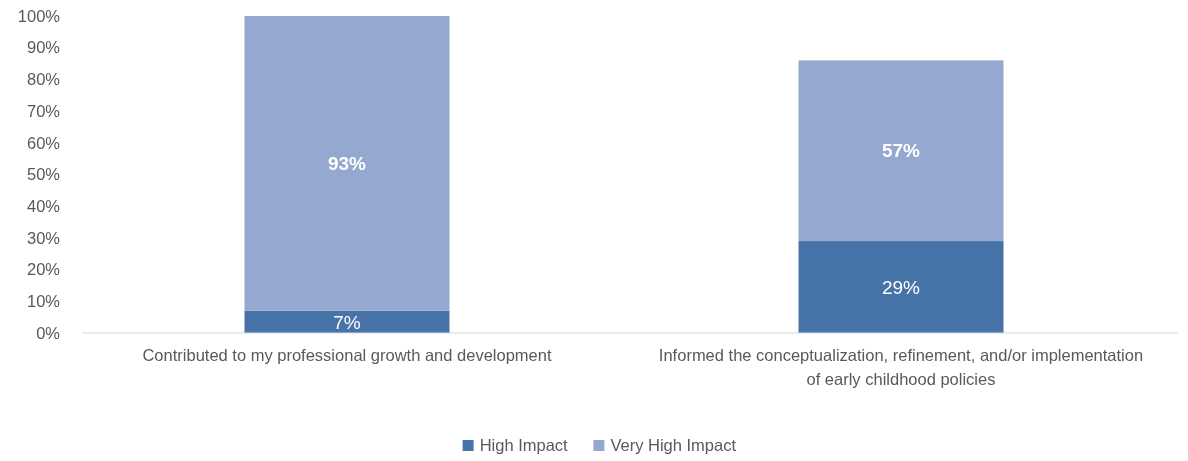 The width and height of the screenshot is (1188, 461). Describe the element at coordinates (43, 269) in the screenshot. I see `y-tick-label: 20%` at that location.